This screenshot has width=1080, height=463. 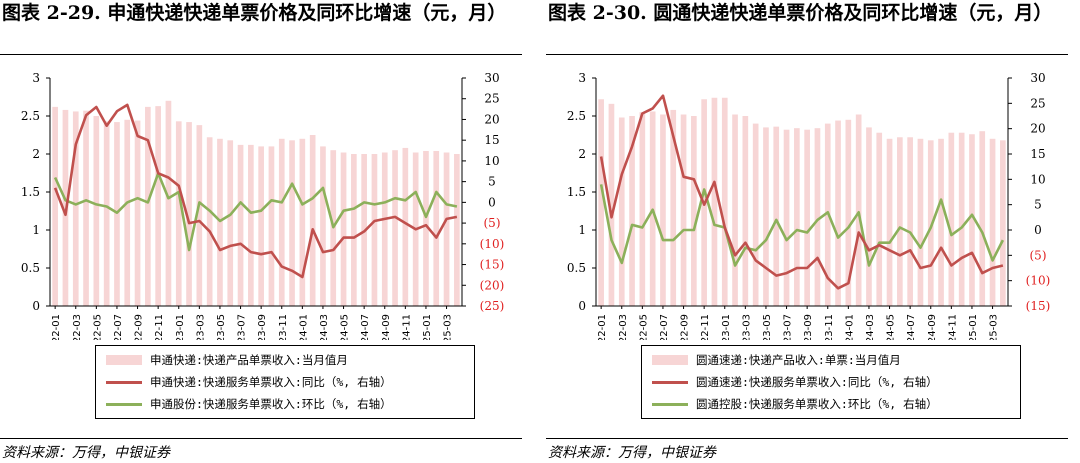 I want to click on y-tick-label-right: (15), so click(x=492, y=265).